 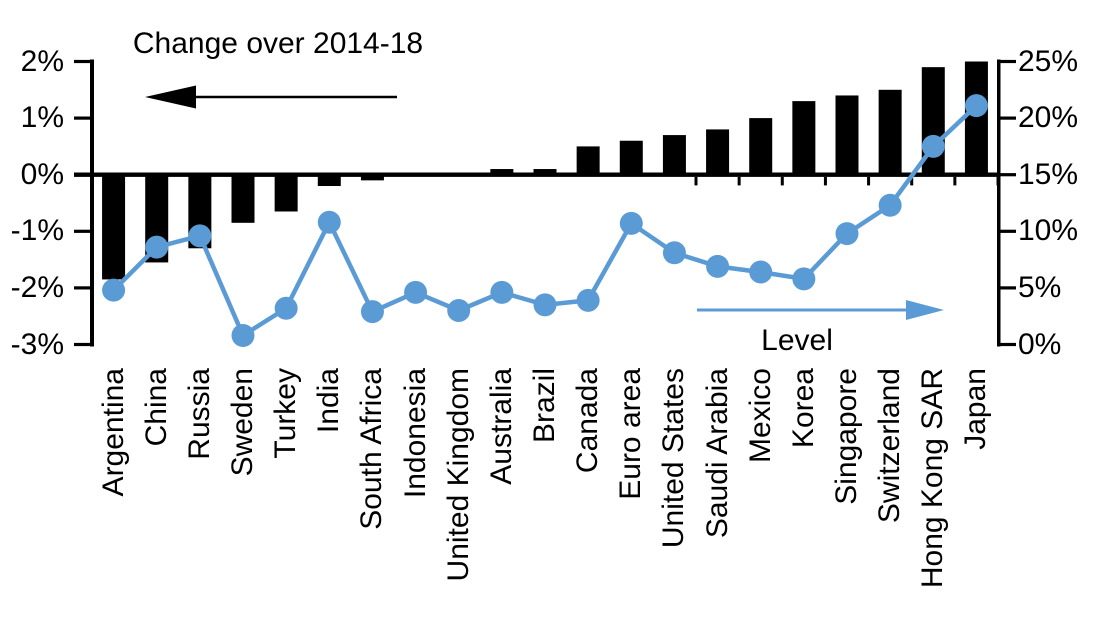 What do you see at coordinates (674, 253) in the screenshot?
I see `marker-united-states` at bounding box center [674, 253].